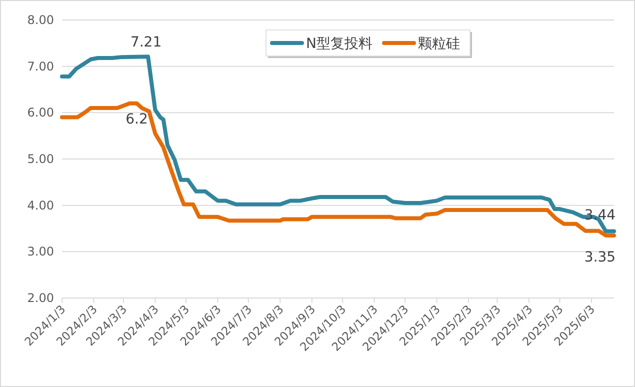  What do you see at coordinates (40, 298) in the screenshot?
I see `y-tick-label: 2.00` at bounding box center [40, 298].